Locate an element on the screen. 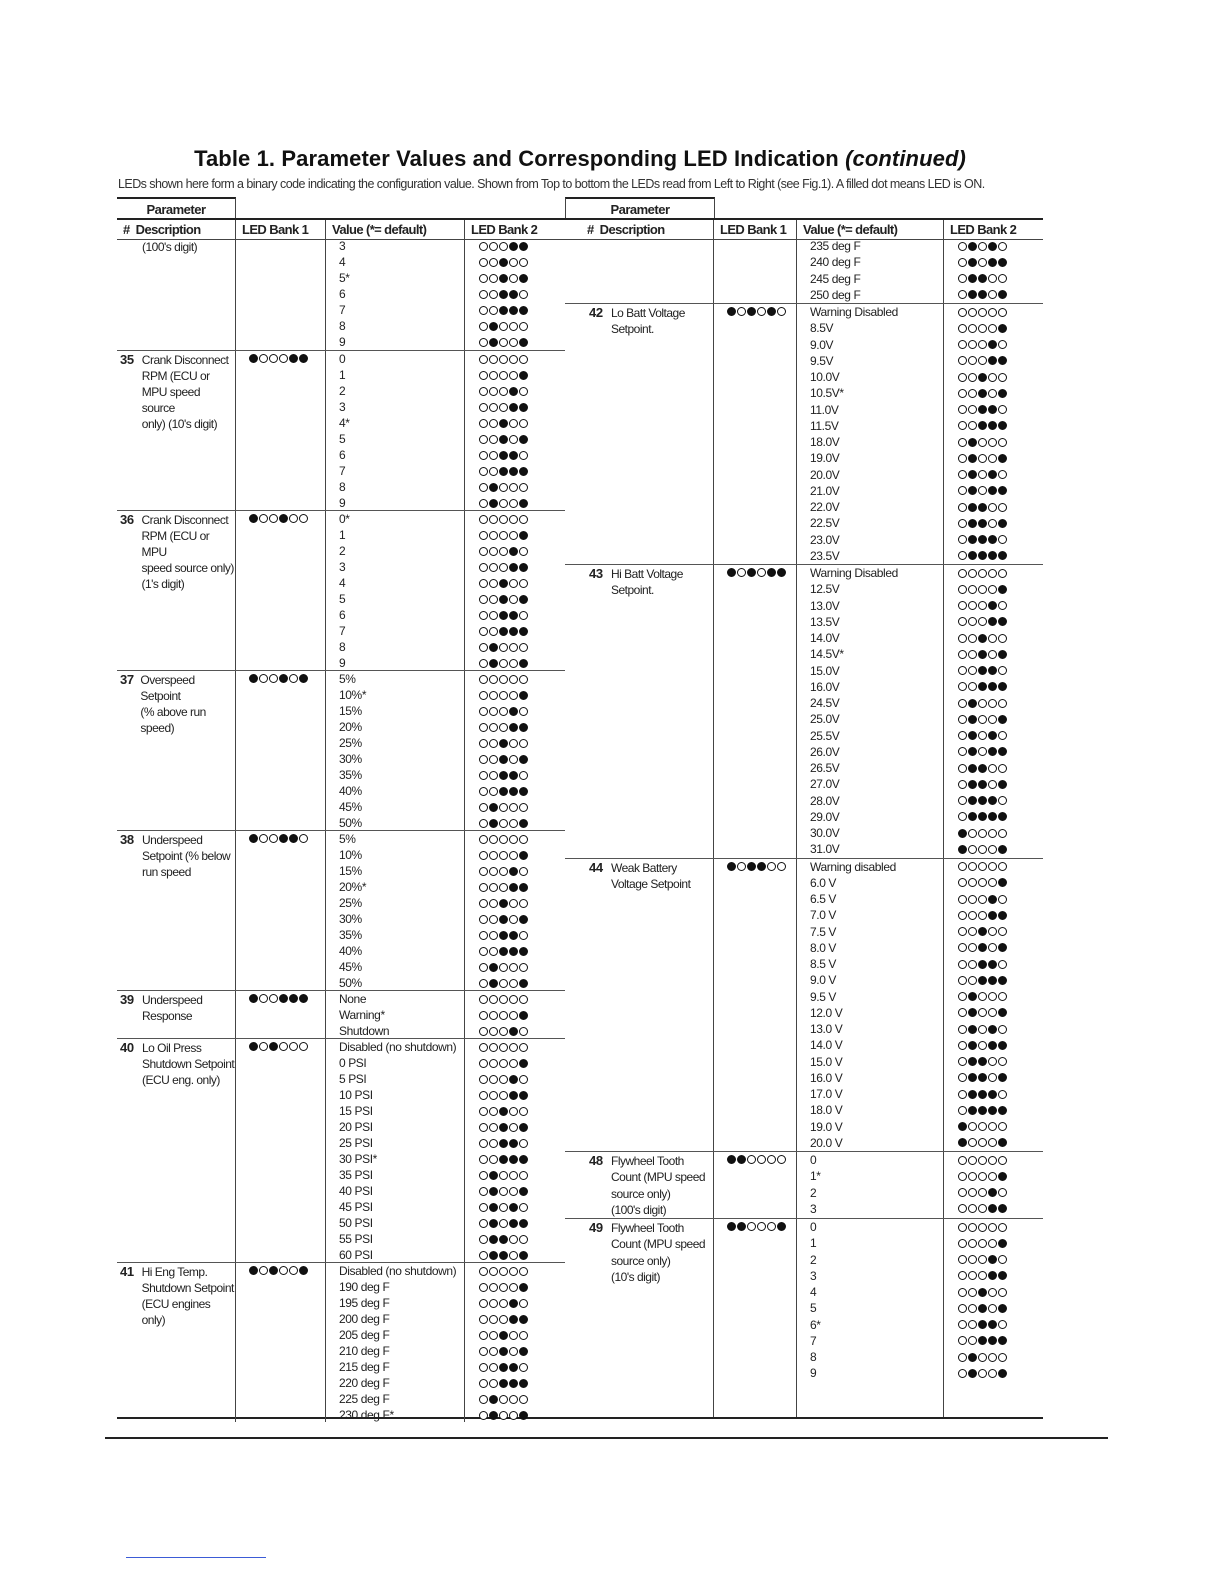  led-bank-1-code is located at coordinates (761, 1159).